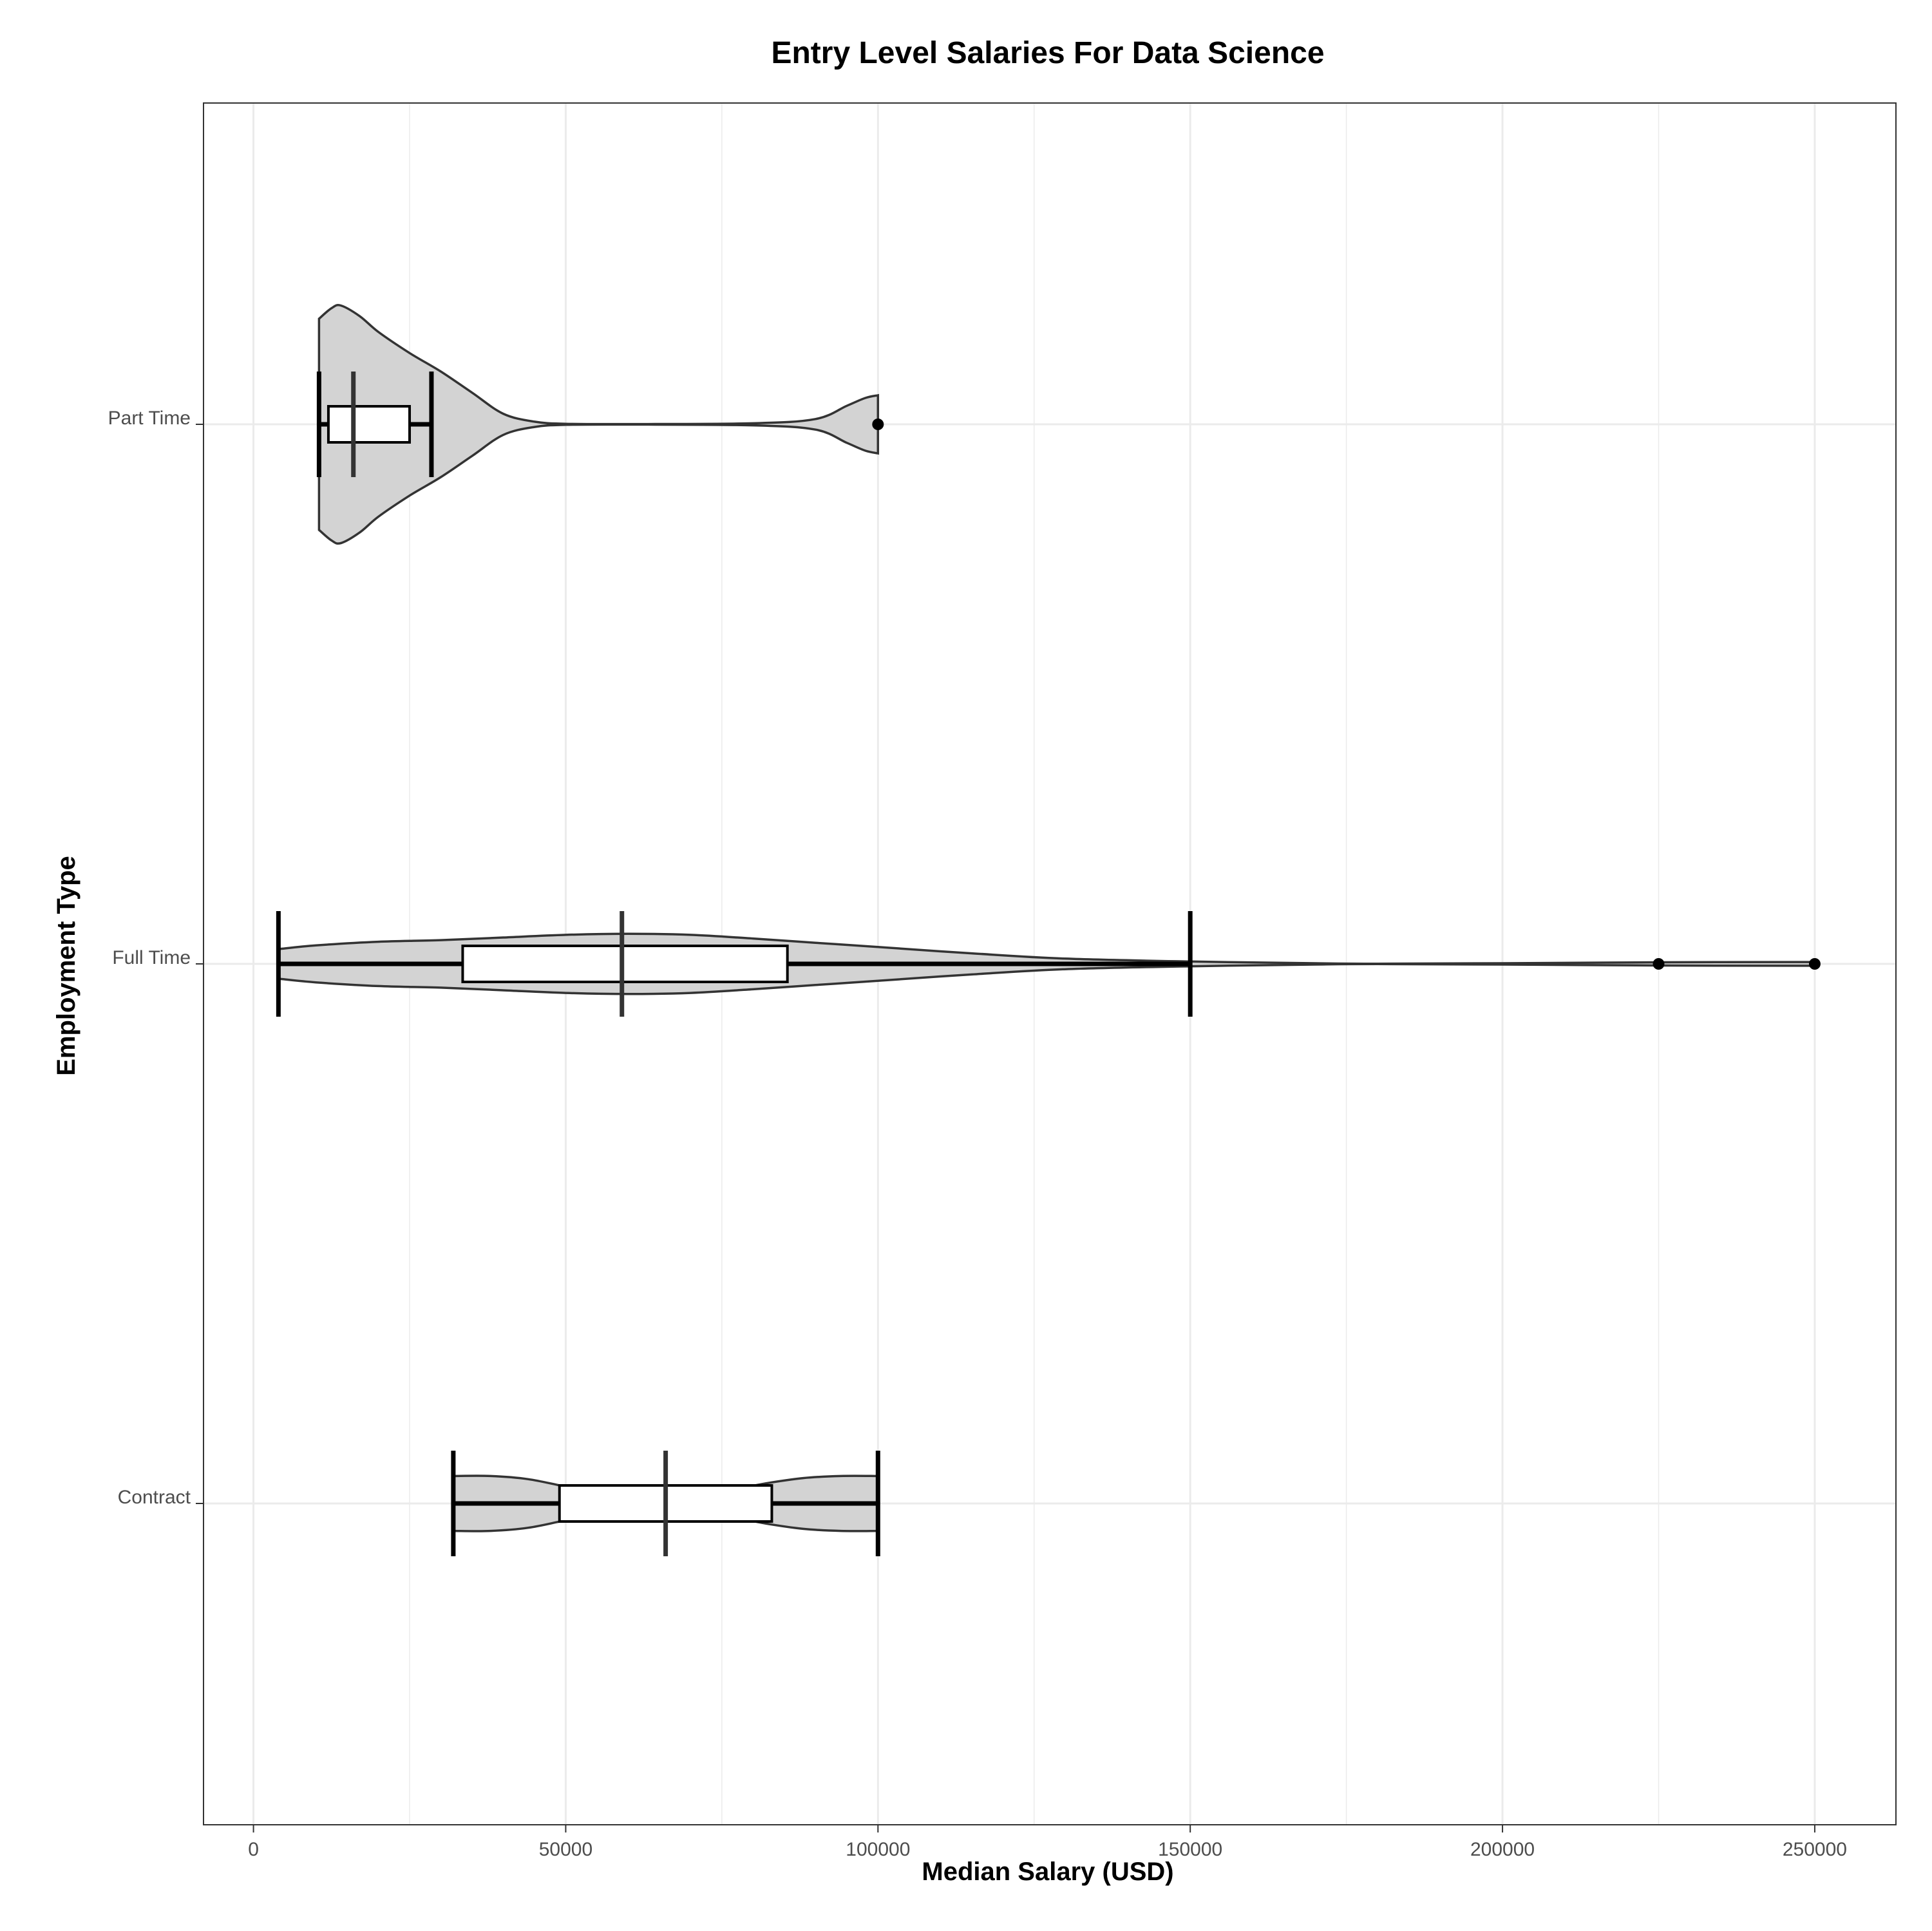  What do you see at coordinates (369, 424) in the screenshot?
I see `box-part-time` at bounding box center [369, 424].